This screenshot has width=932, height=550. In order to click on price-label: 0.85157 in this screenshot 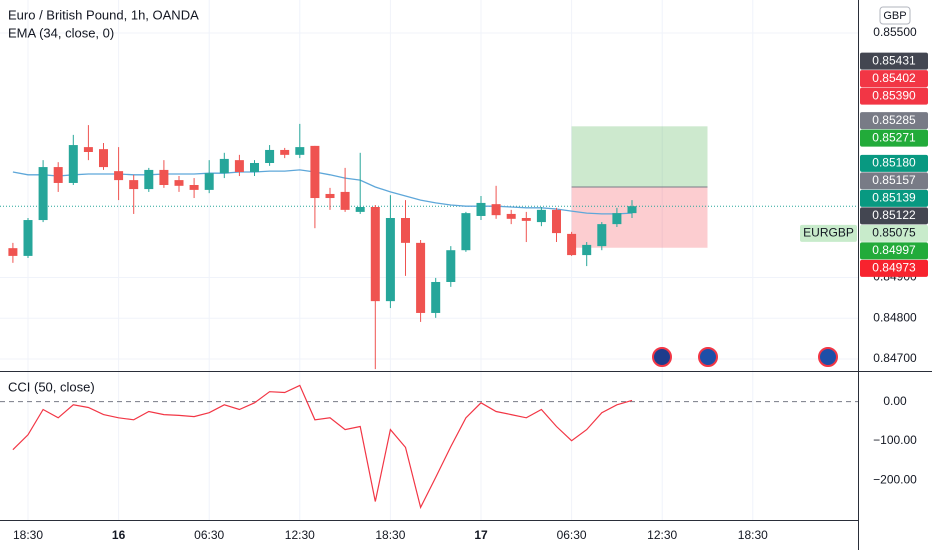, I will do `click(894, 180)`.